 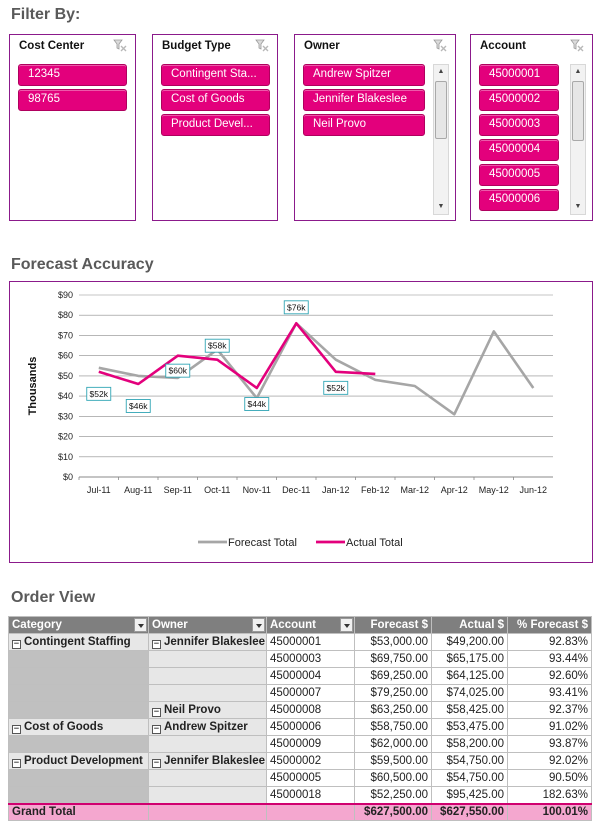 What do you see at coordinates (46, 14) in the screenshot?
I see `filter-title: Filter By:` at bounding box center [46, 14].